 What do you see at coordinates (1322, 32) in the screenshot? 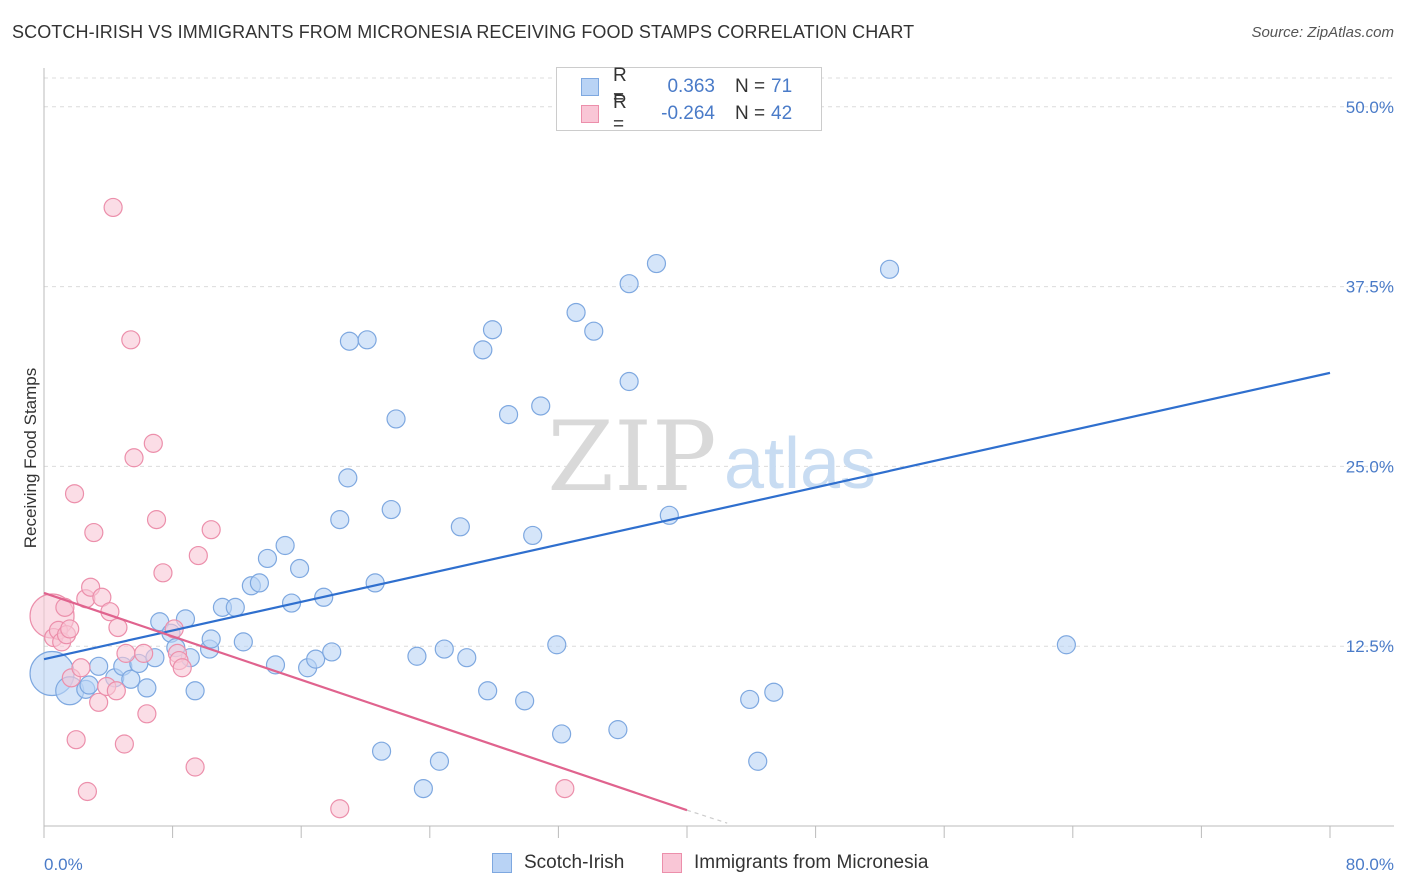
I see `source-credit: Source: ZipAtlas.com` at bounding box center [1322, 32].